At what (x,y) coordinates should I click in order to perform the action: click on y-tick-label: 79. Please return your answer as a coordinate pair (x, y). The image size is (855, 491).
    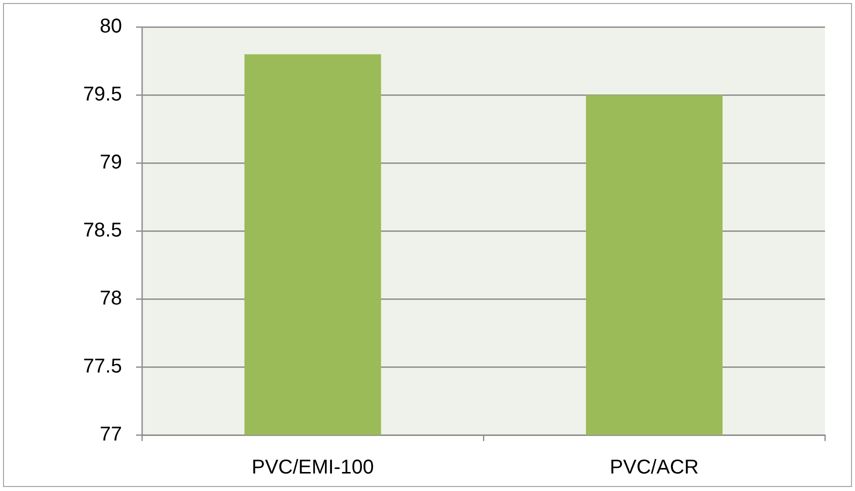
    Looking at the image, I should click on (111, 163).